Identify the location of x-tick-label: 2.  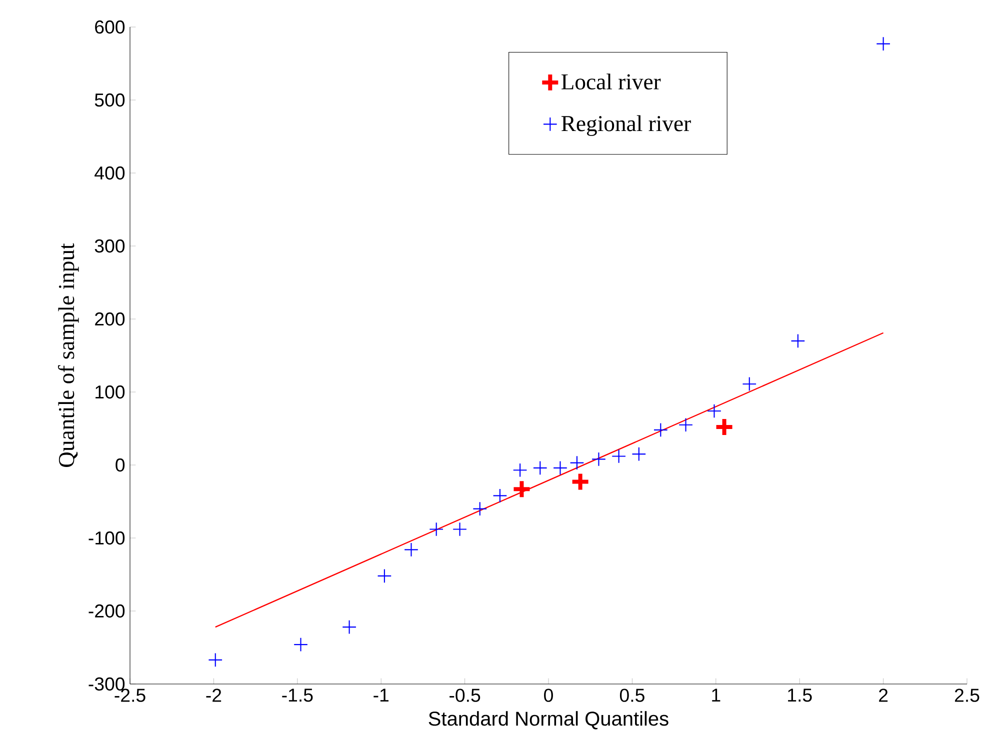
(883, 695).